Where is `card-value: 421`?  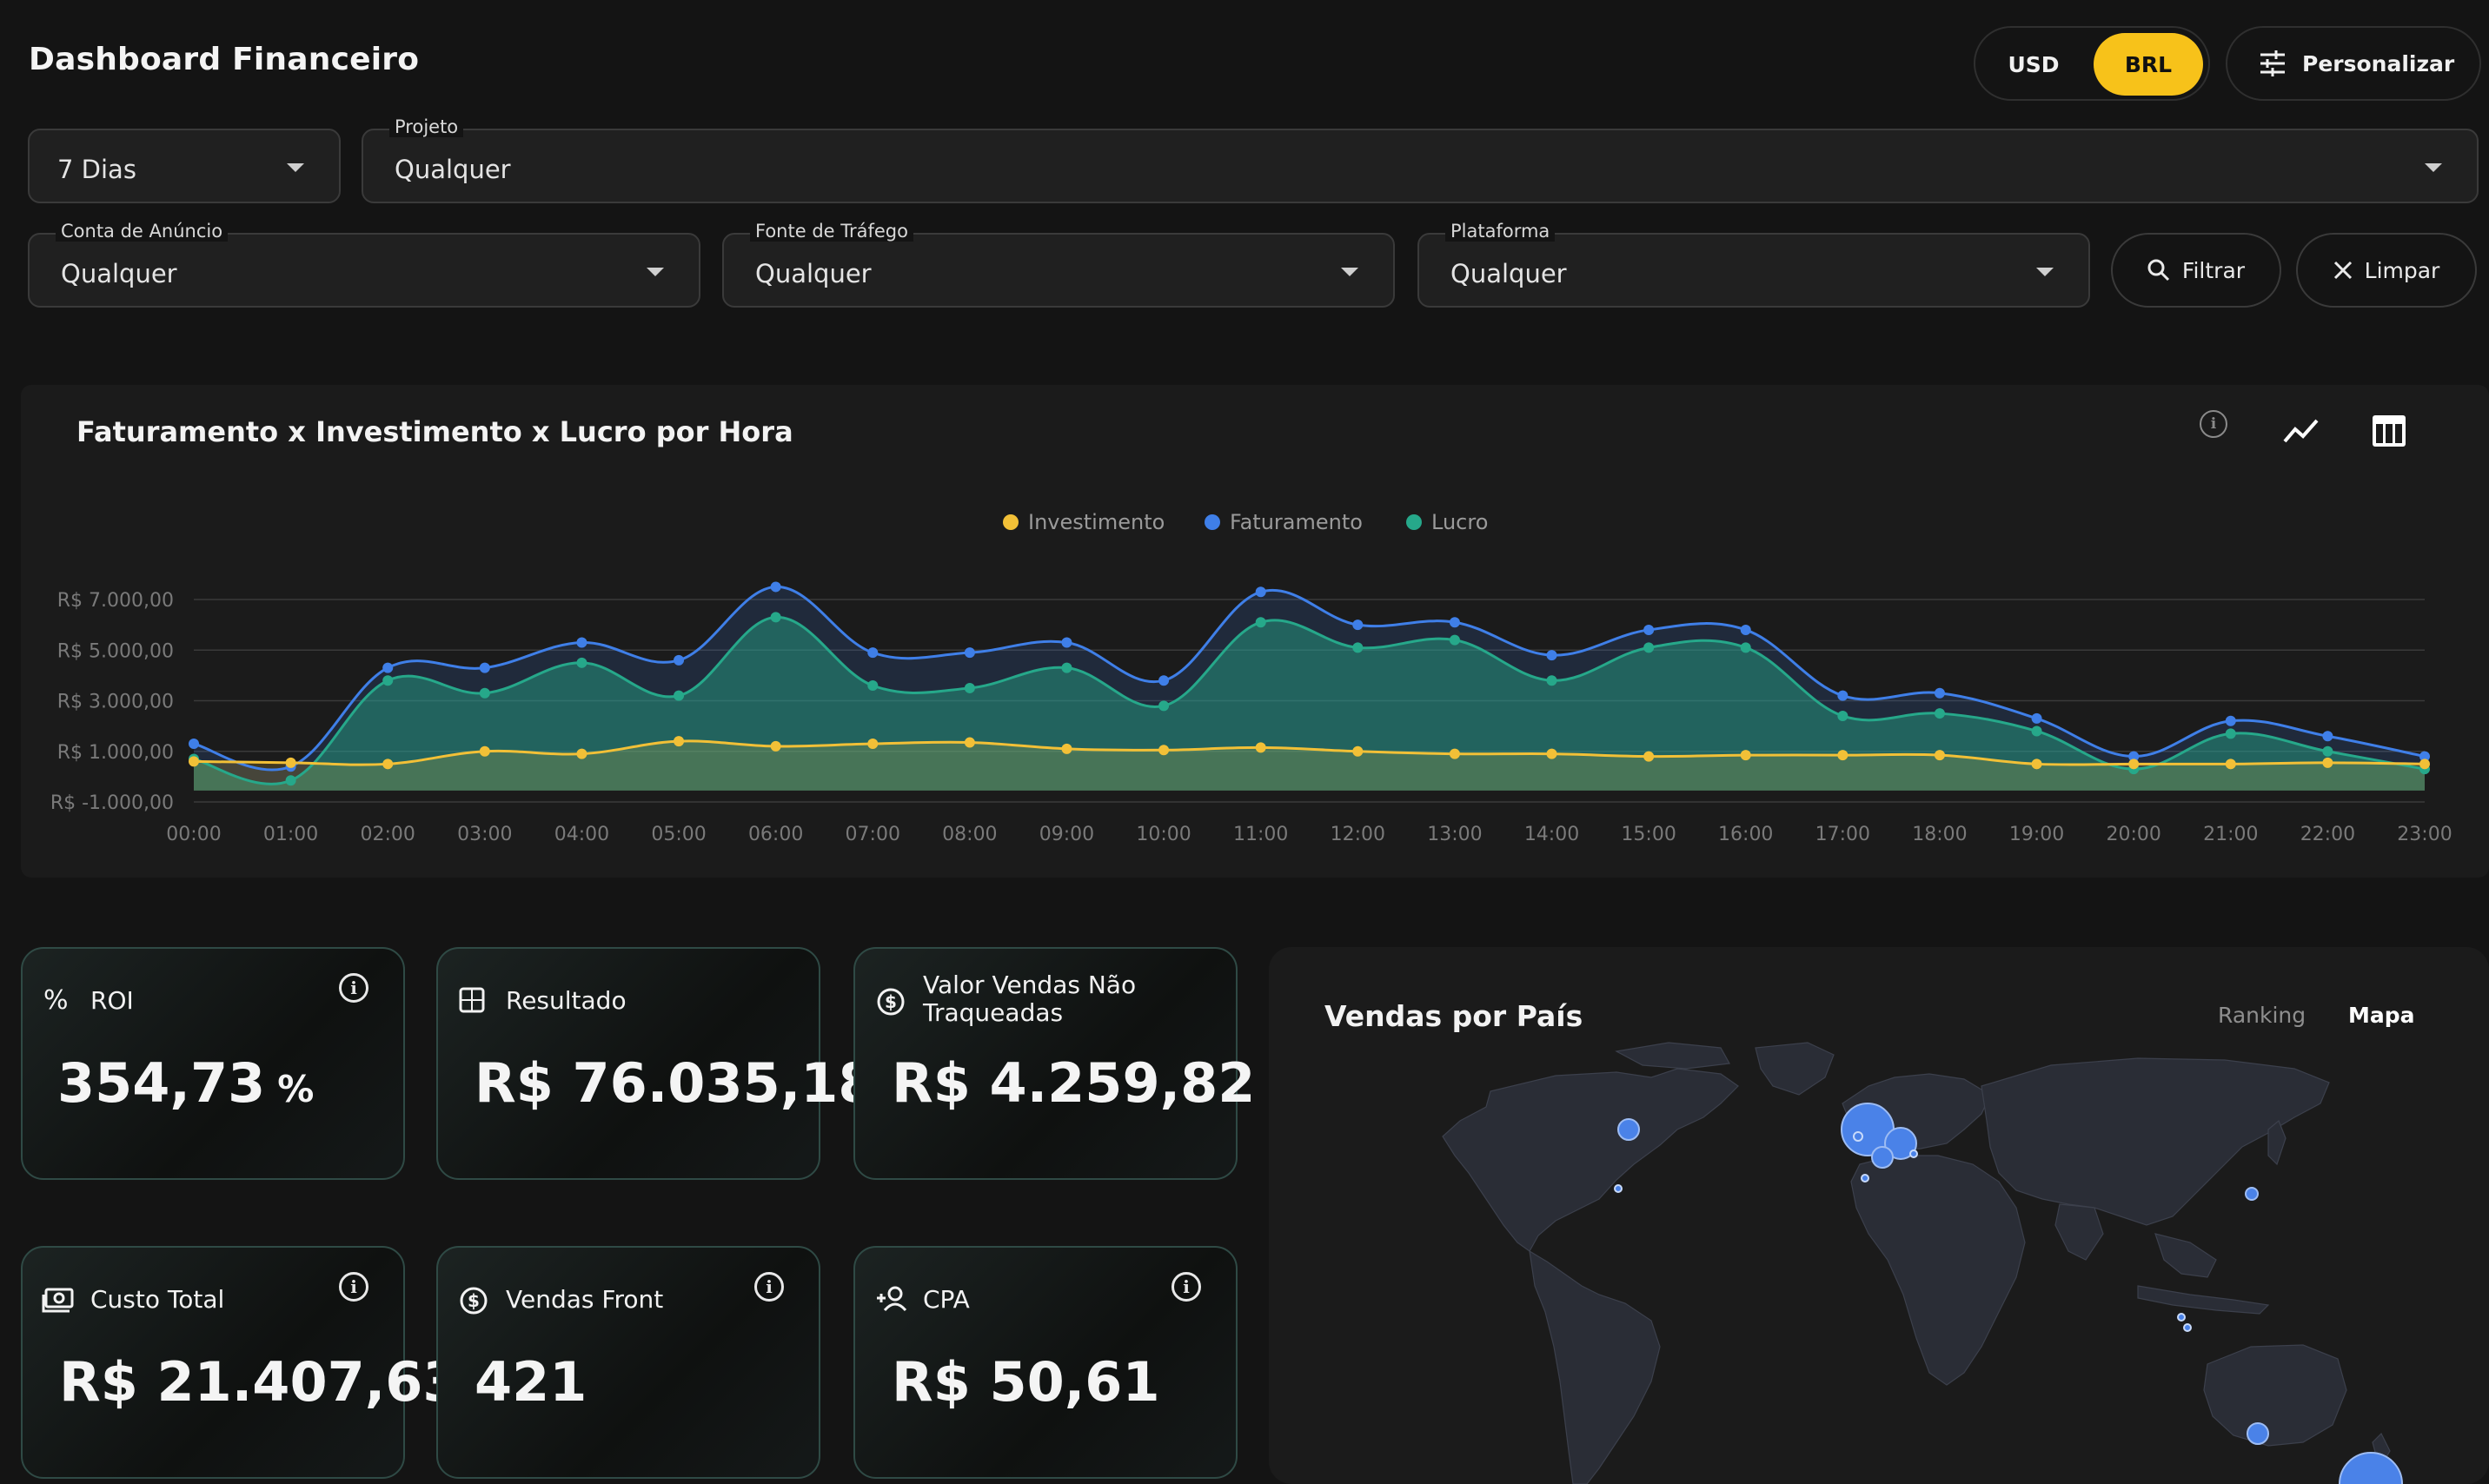
card-value: 421 is located at coordinates (531, 1382).